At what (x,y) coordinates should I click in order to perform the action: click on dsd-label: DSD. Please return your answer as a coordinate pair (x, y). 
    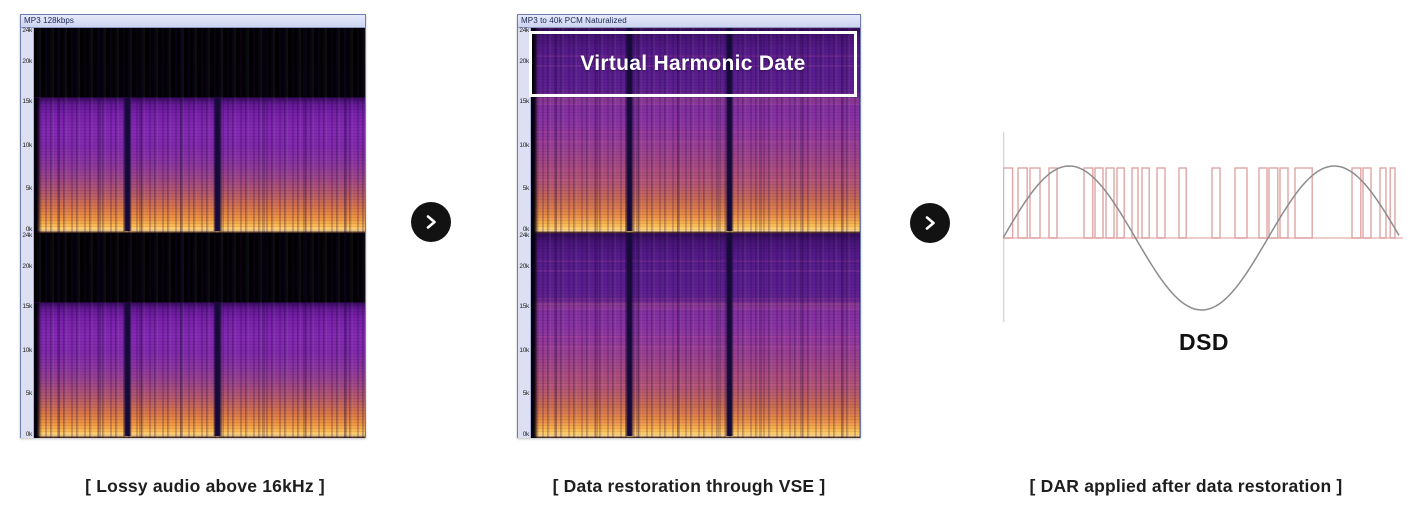
    Looking at the image, I should click on (1204, 342).